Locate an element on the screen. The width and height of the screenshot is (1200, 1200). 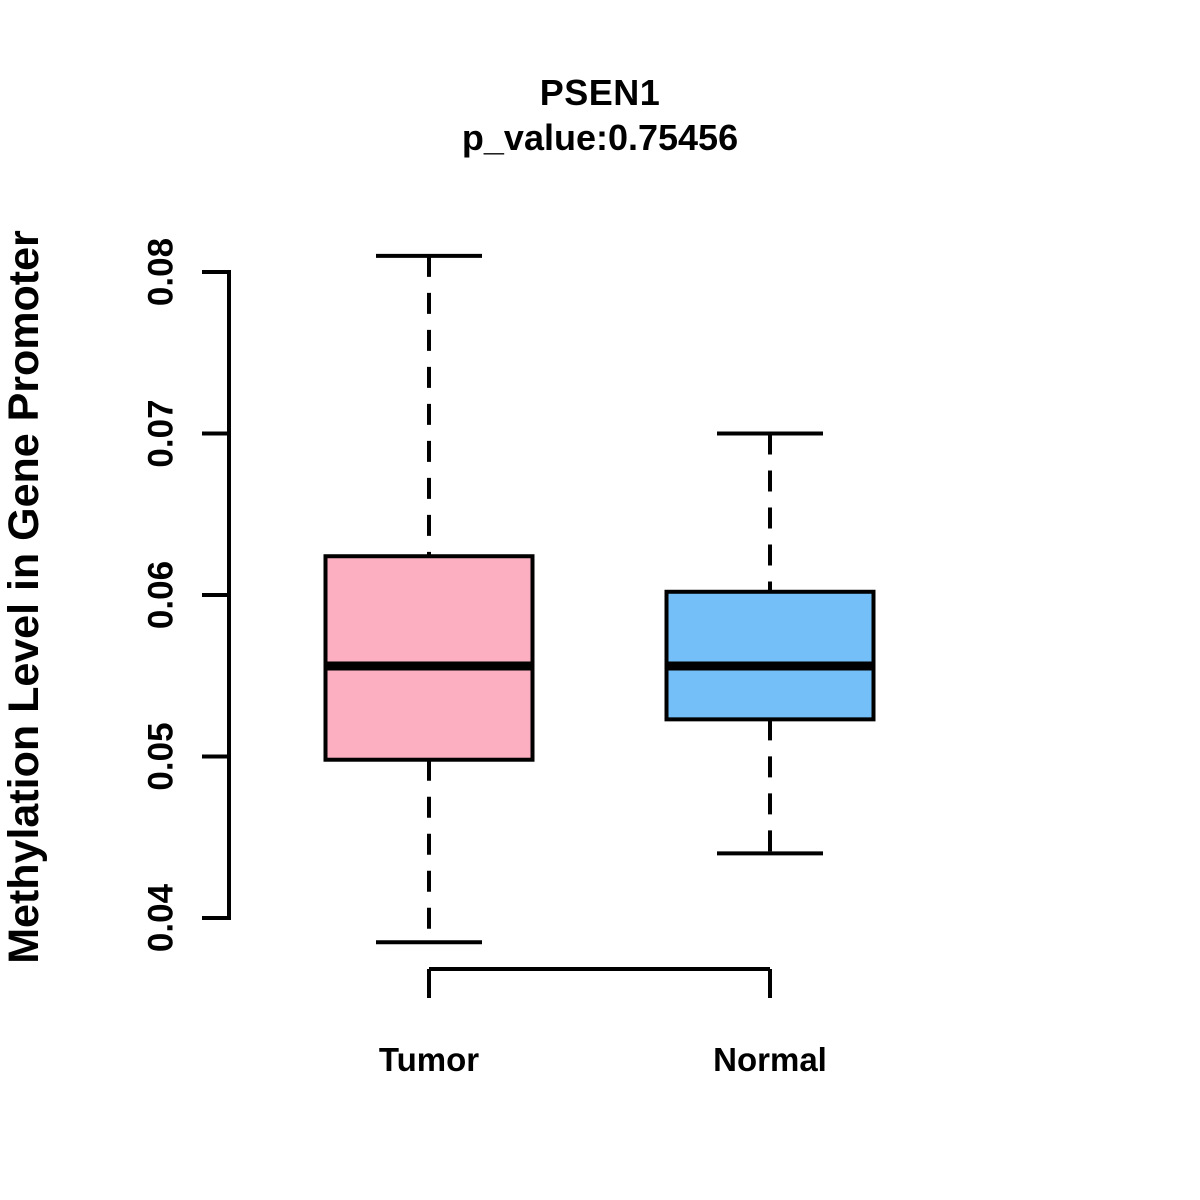
chart-pvalue-subtitle: p_value:0.75456 is located at coordinates (600, 137).